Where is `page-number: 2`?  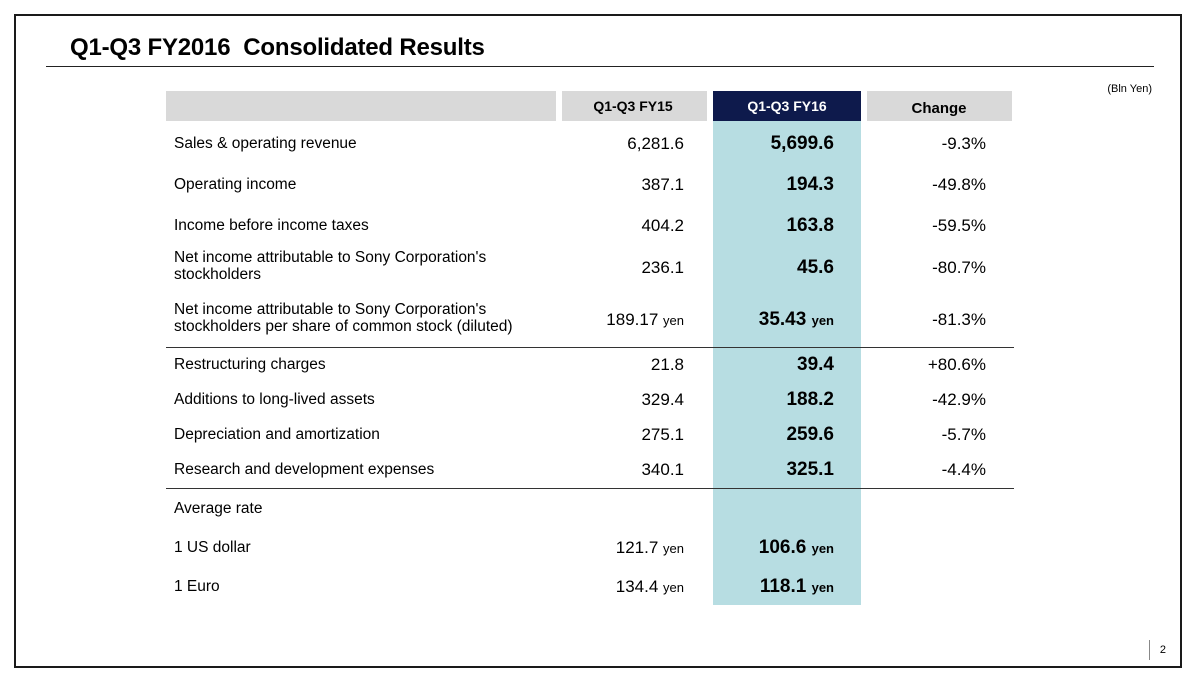 page-number: 2 is located at coordinates (1162, 650).